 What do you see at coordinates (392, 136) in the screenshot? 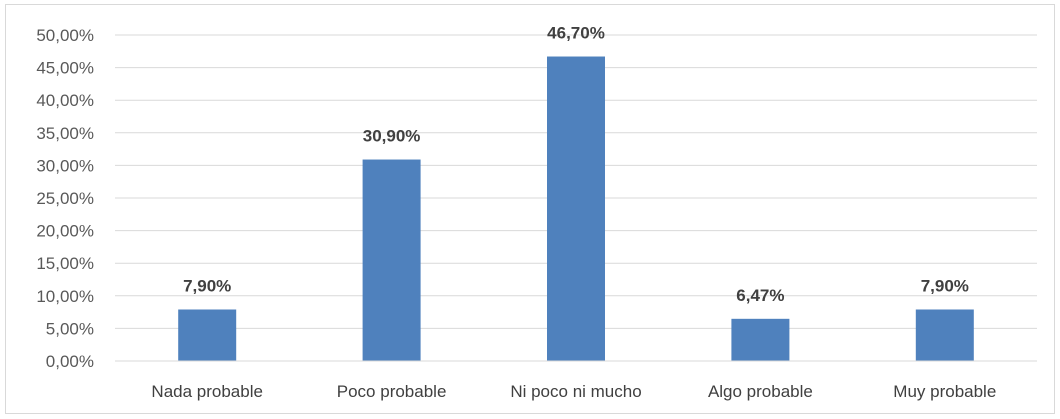
I see `data-label: 30,90%` at bounding box center [392, 136].